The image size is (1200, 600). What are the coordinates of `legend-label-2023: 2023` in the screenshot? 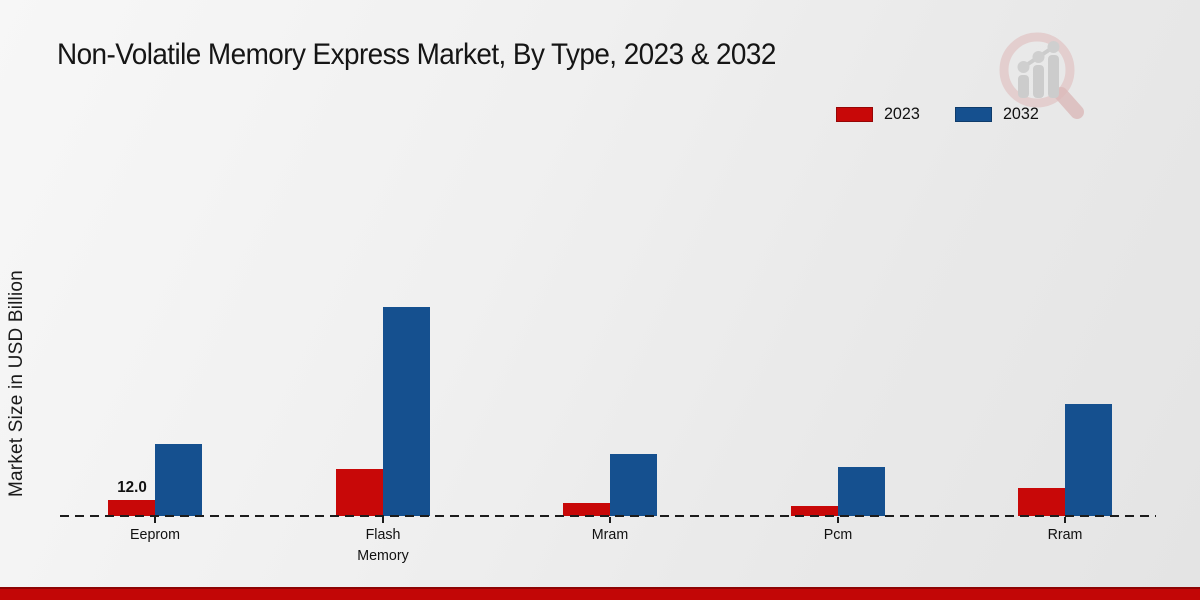 It's located at (901, 113).